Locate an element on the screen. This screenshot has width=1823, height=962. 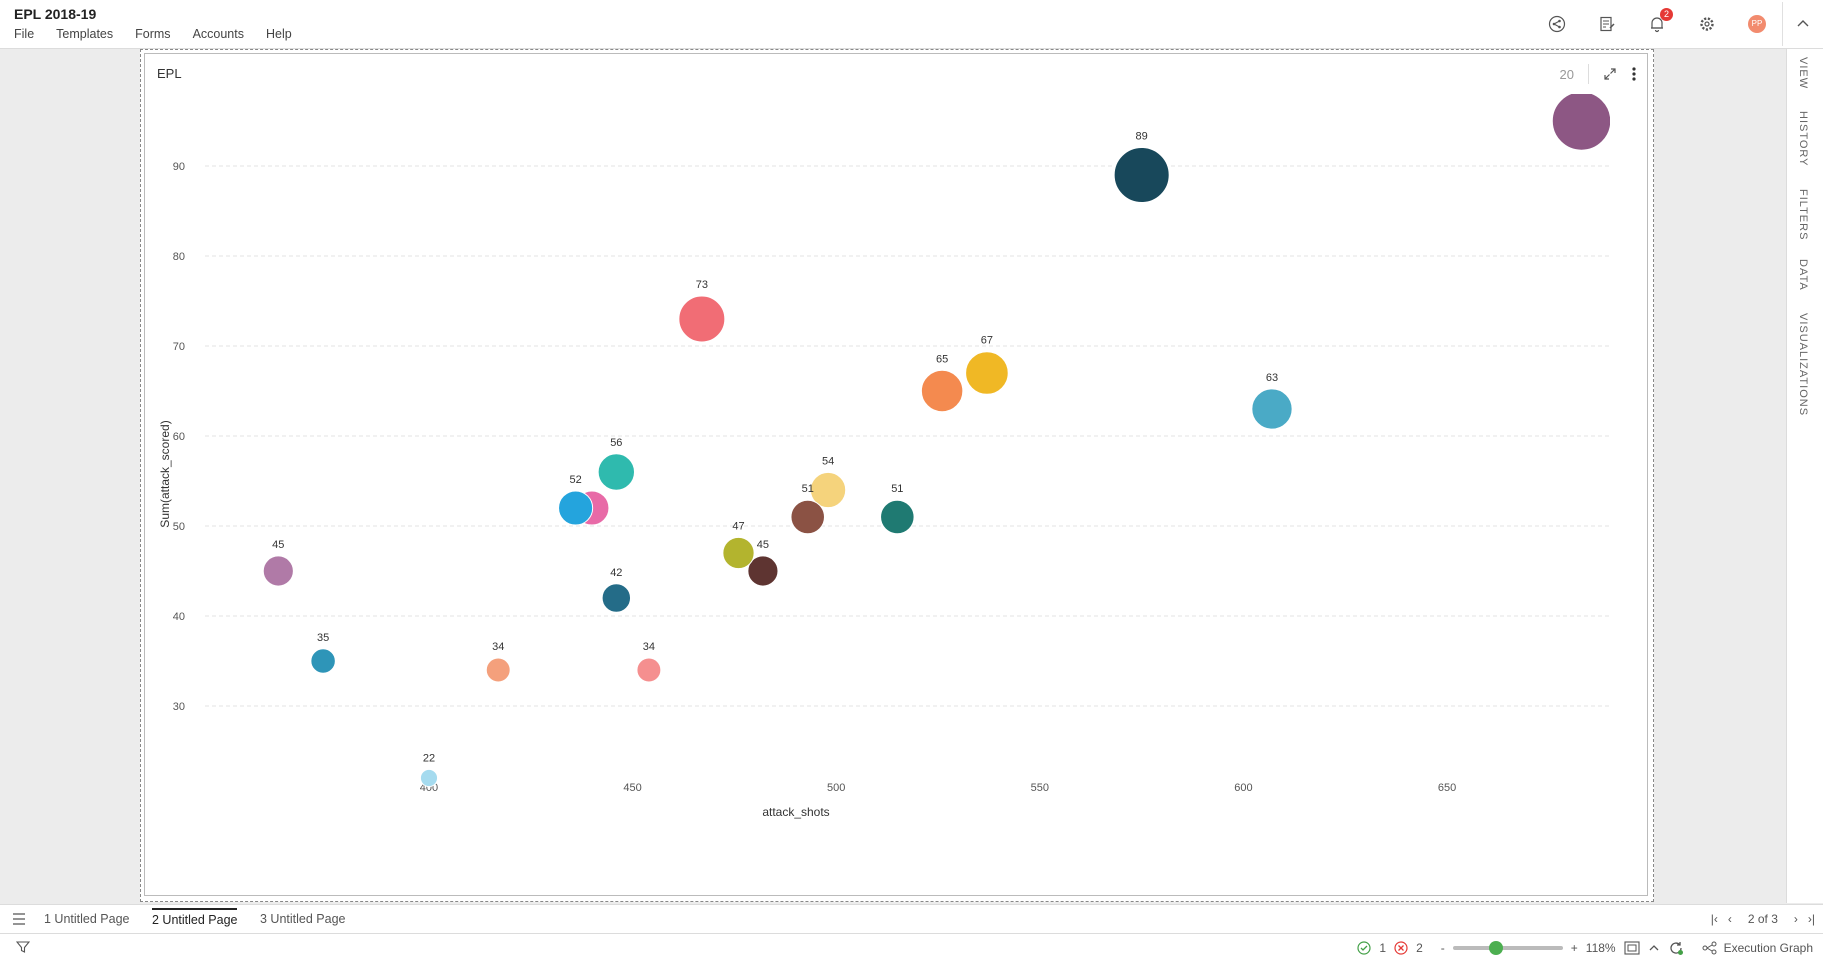
hamburger-menu-icon is located at coordinates (19, 919).